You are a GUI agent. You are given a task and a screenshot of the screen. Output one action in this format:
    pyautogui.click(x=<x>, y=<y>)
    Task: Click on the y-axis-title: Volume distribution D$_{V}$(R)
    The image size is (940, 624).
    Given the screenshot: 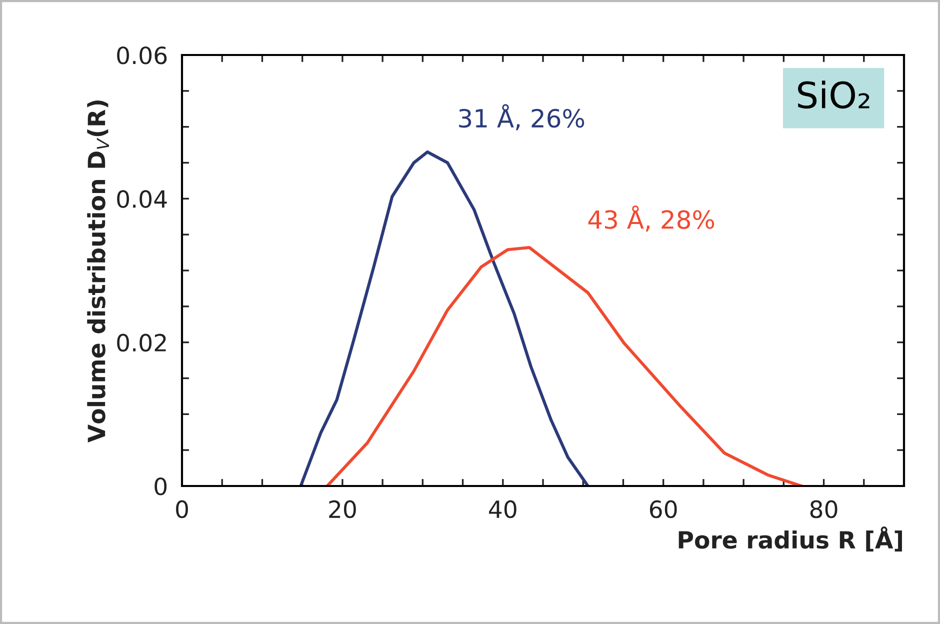 What is the action you would take?
    pyautogui.click(x=98, y=271)
    